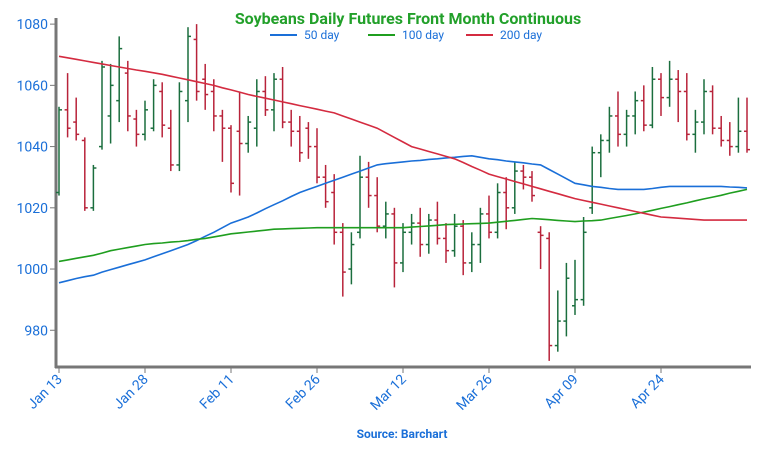 This screenshot has width=759, height=450. I want to click on x-tick-label: Jan 13, so click(45, 392).